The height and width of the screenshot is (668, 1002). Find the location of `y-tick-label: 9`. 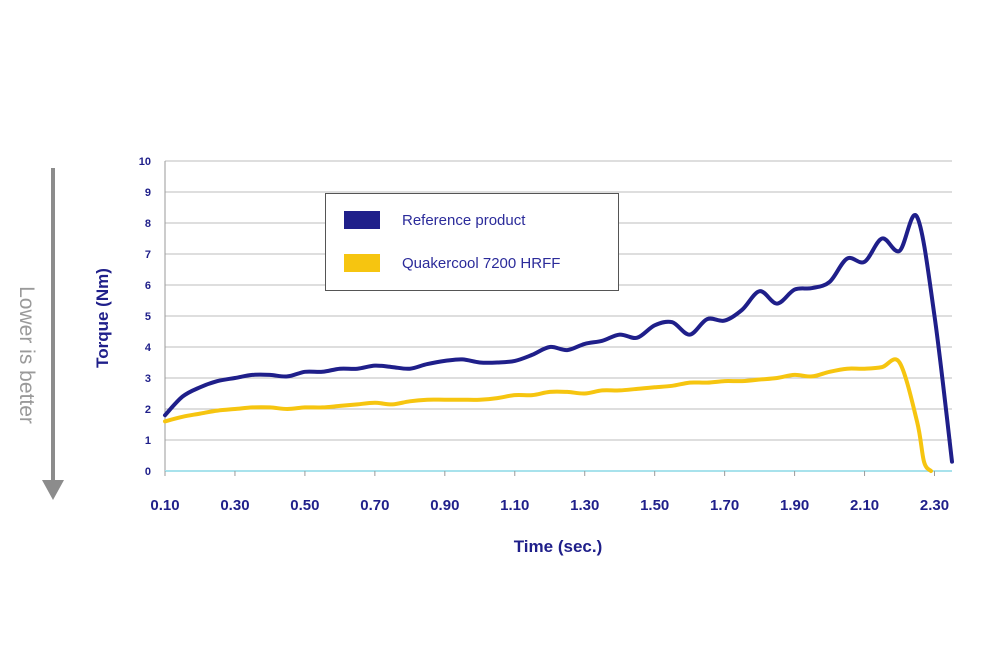

y-tick-label: 9 is located at coordinates (148, 193).